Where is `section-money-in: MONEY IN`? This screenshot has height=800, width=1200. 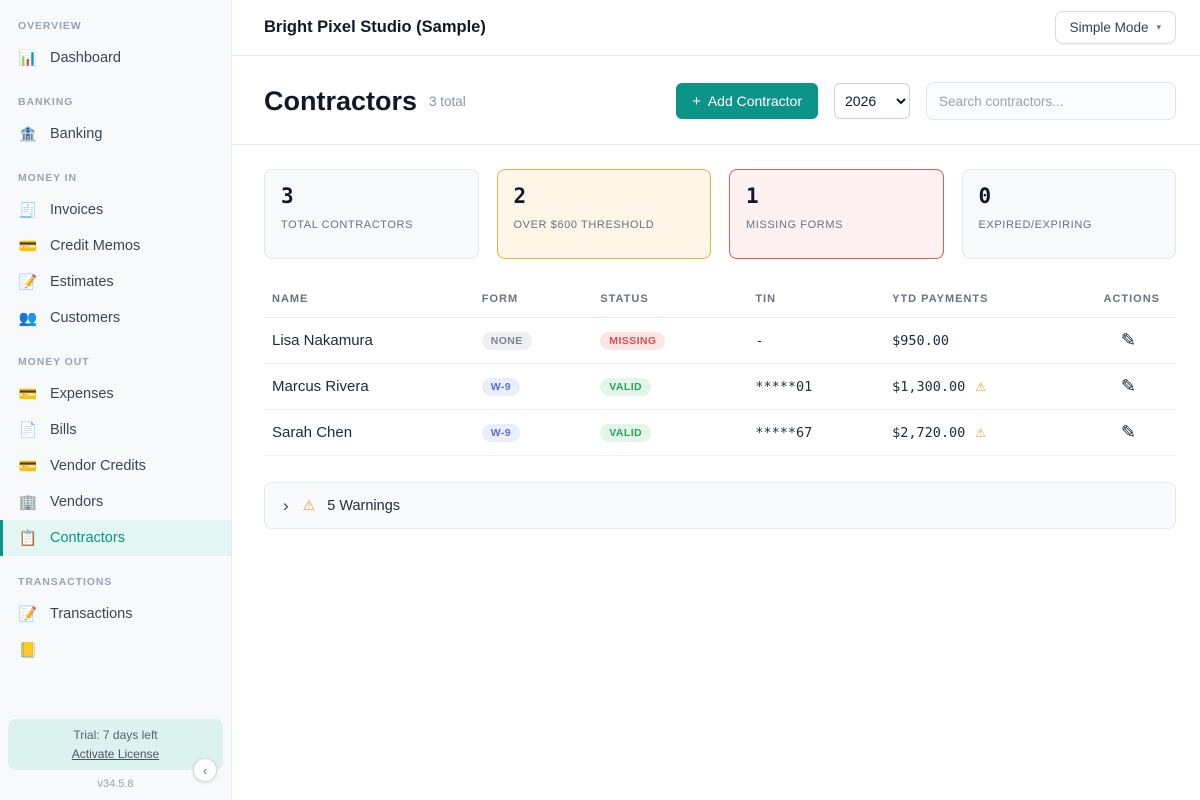
section-money-in: MONEY IN is located at coordinates (47, 178).